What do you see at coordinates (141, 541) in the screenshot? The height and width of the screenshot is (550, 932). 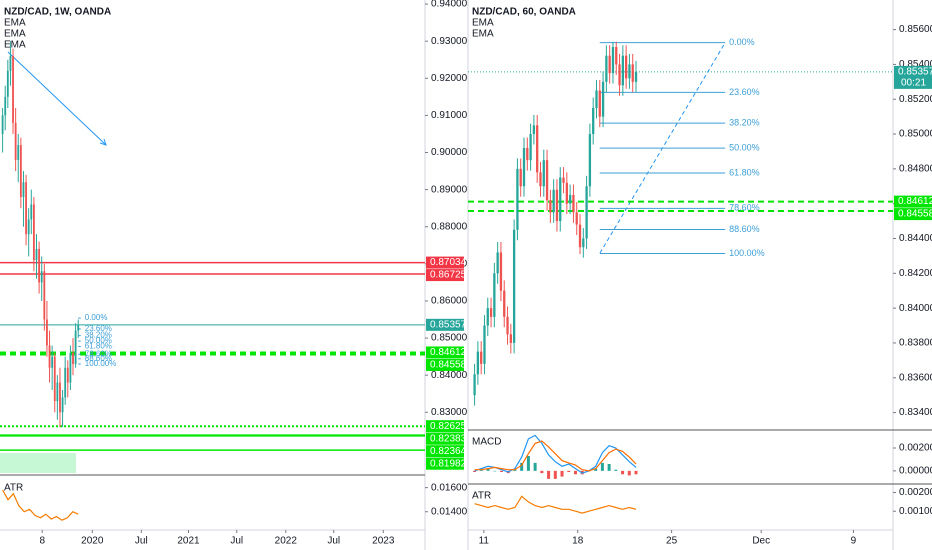 I see `x-tick-label: Jul` at bounding box center [141, 541].